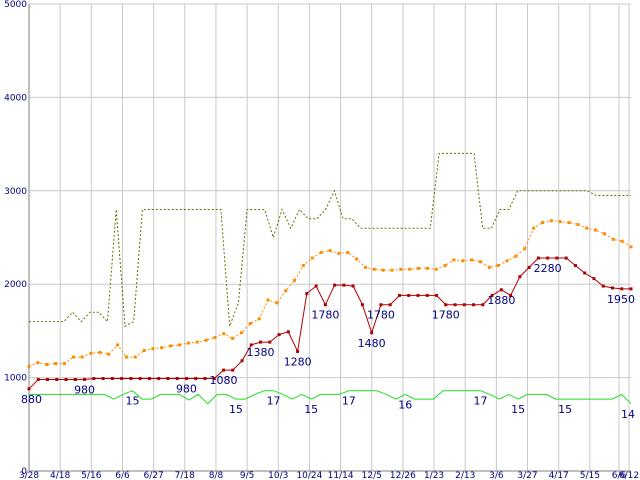 This screenshot has width=640, height=480. I want to click on y-tick-label: 0, so click(24, 472).